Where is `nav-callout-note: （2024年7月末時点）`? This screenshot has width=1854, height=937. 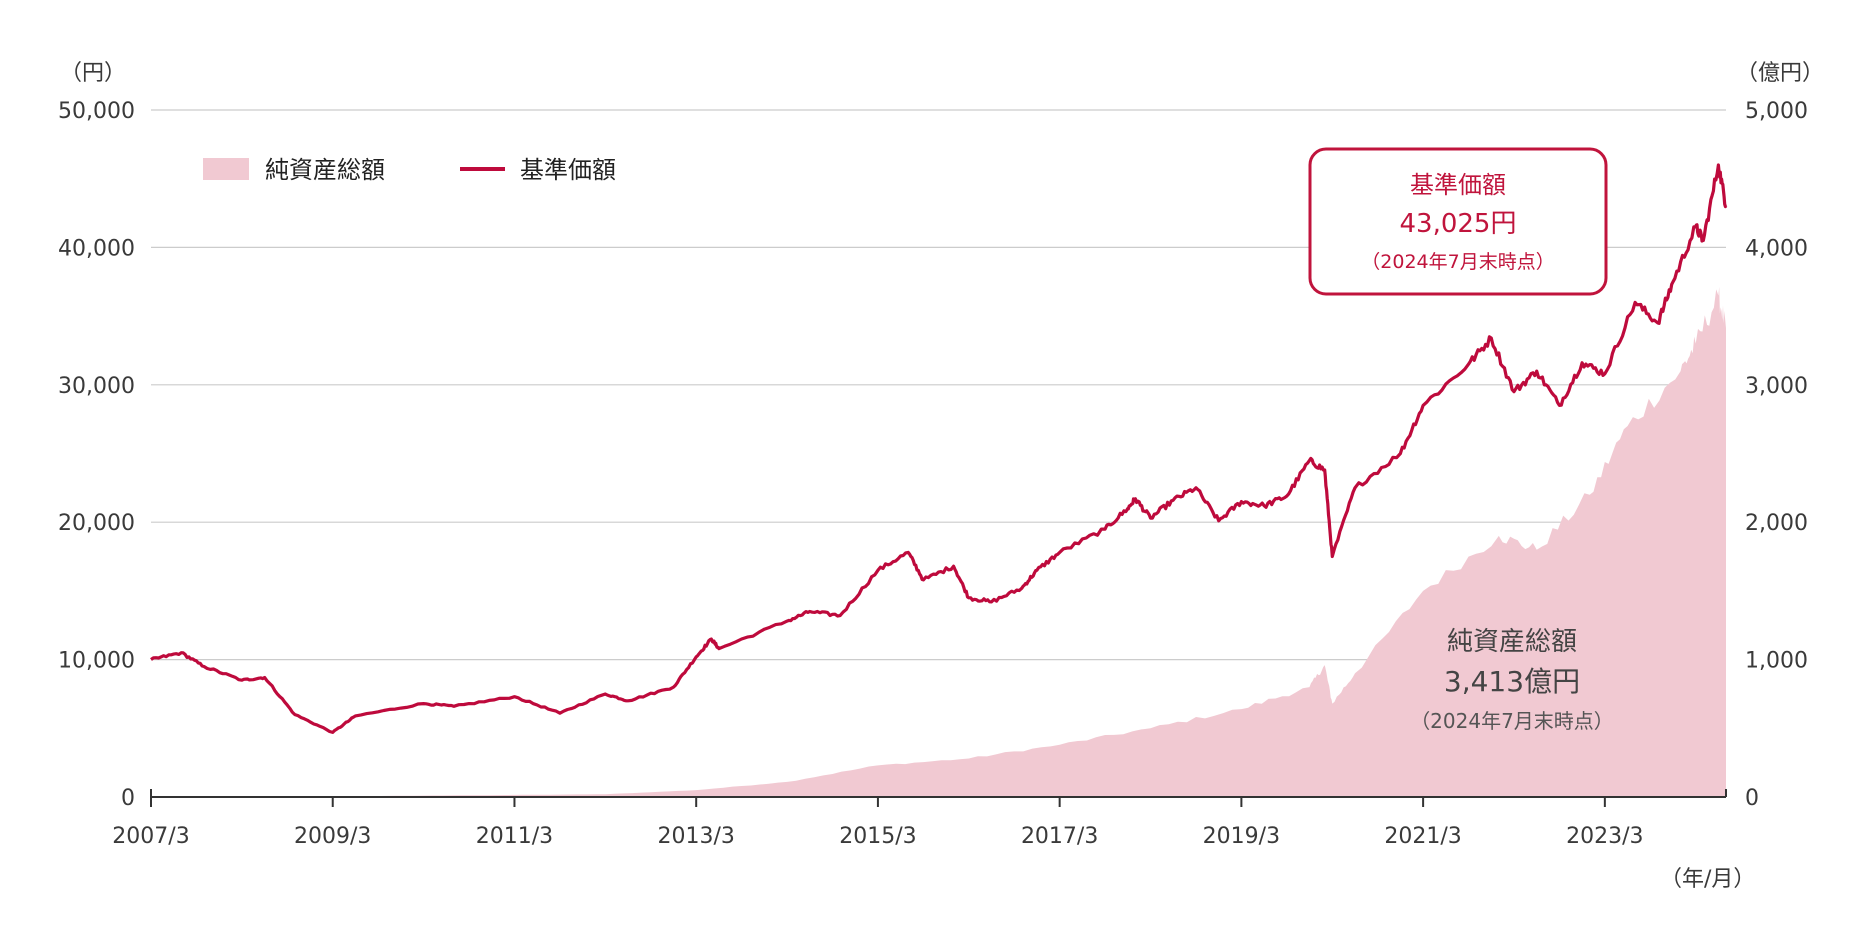
nav-callout-note: （2024年7月末時点） is located at coordinates (1512, 721).